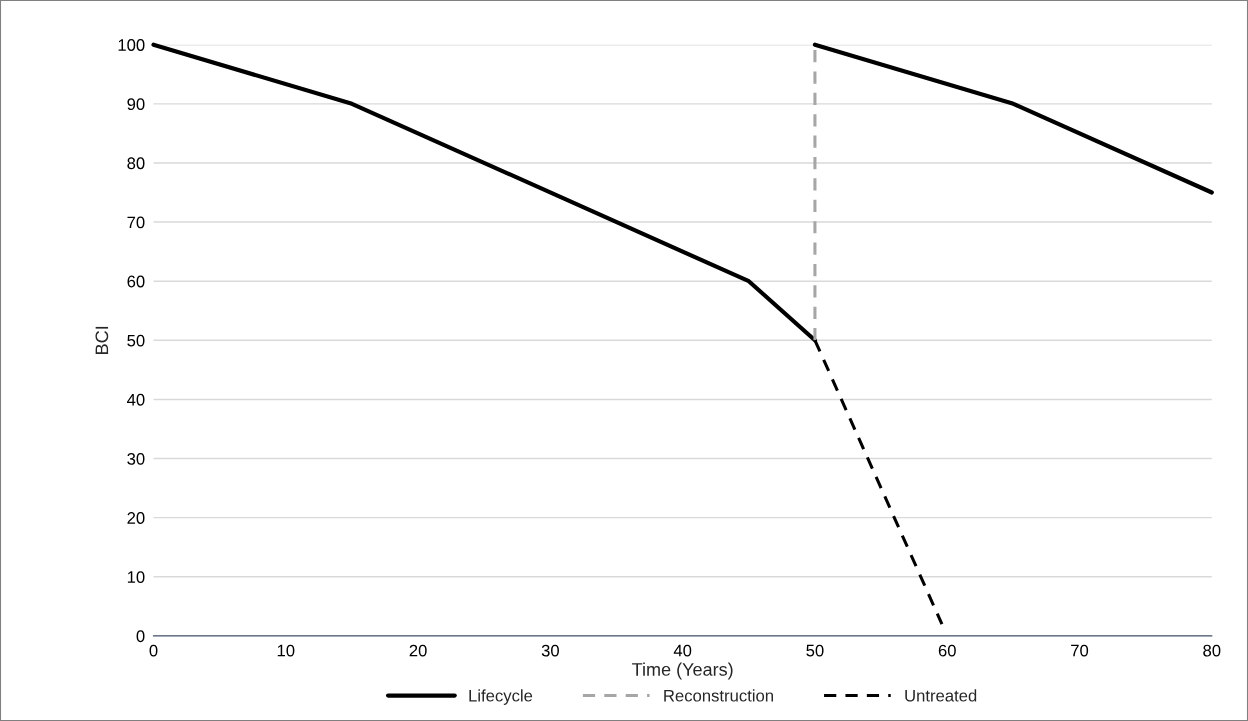 This screenshot has height=721, width=1248. What do you see at coordinates (286, 650) in the screenshot?
I see `x-tick-label: 10` at bounding box center [286, 650].